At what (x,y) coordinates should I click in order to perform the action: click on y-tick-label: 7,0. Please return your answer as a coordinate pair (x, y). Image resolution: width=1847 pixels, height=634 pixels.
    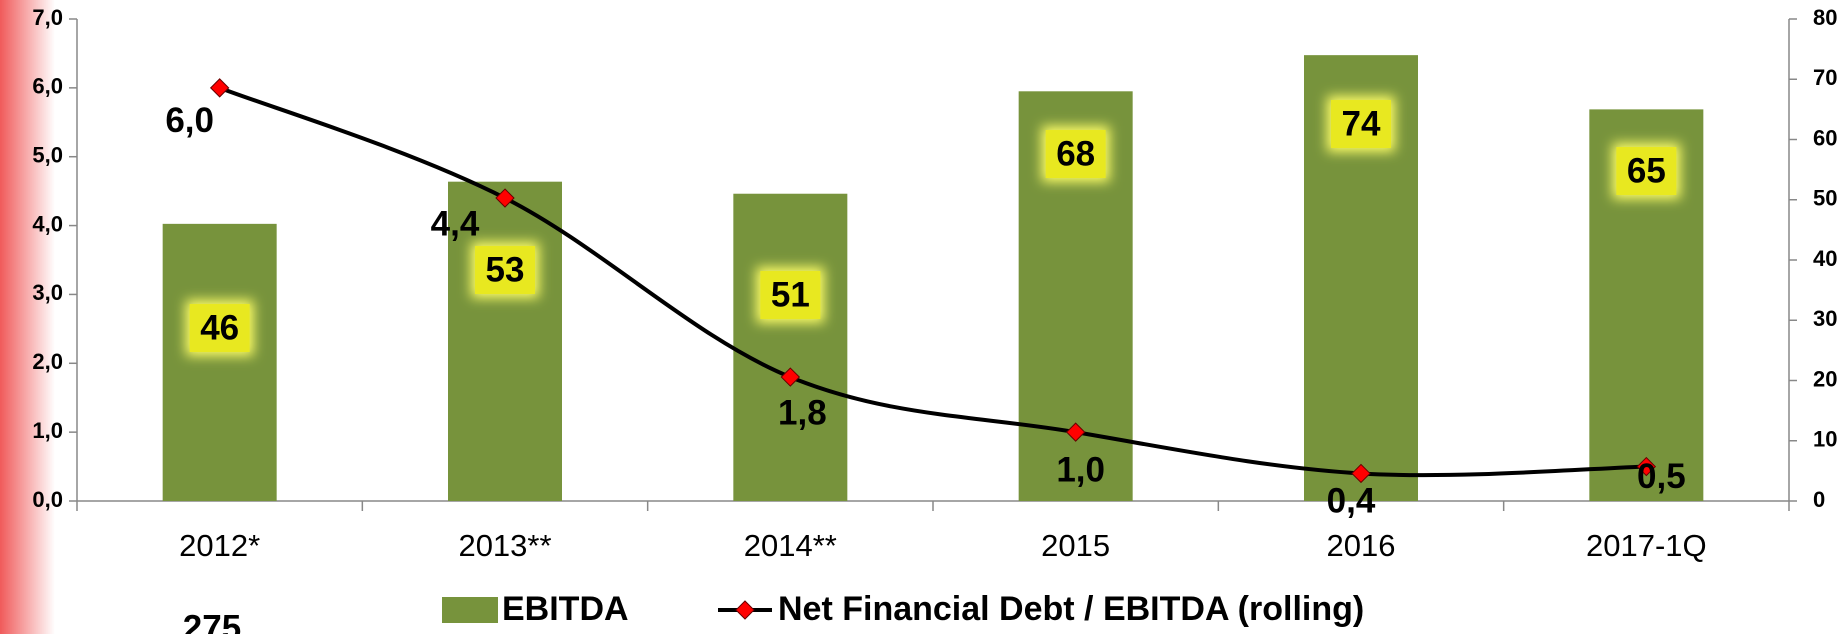
    Looking at the image, I should click on (47, 17).